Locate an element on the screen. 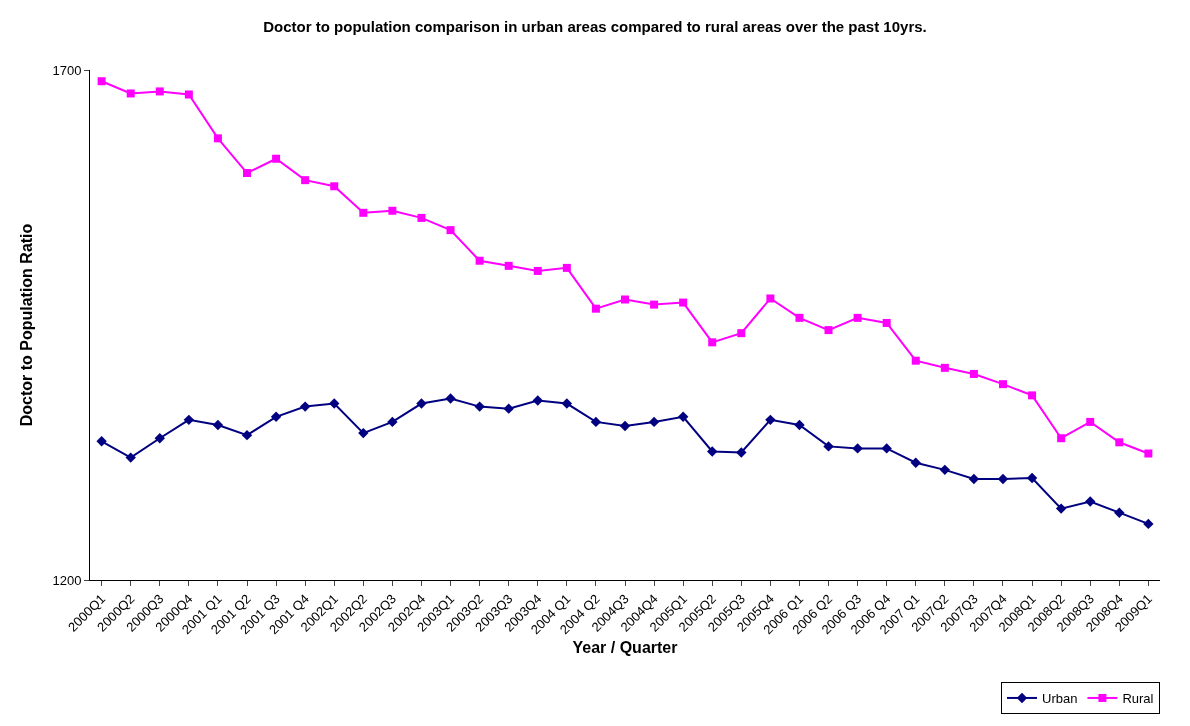 This screenshot has height=726, width=1190. y-tick-label: 1700 is located at coordinates (67, 70).